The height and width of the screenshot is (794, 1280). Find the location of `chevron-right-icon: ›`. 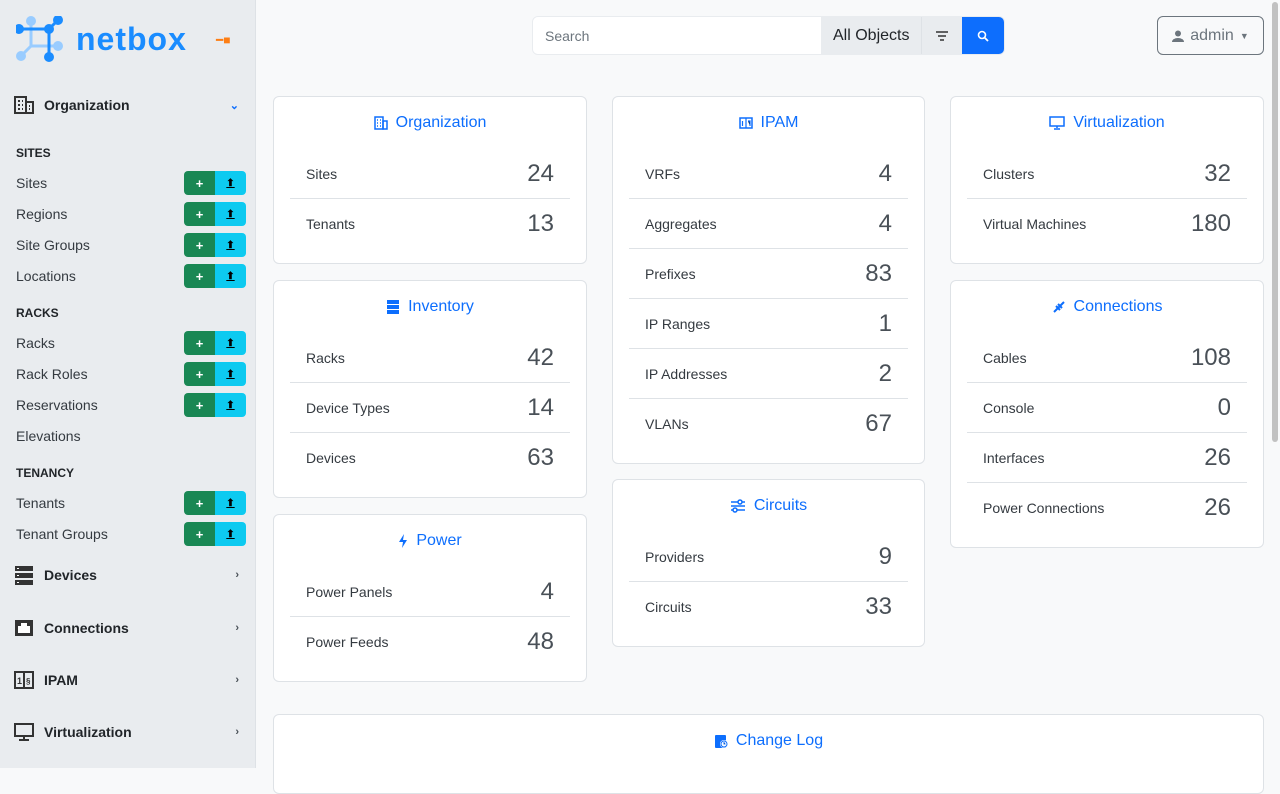

chevron-right-icon: › is located at coordinates (237, 575).